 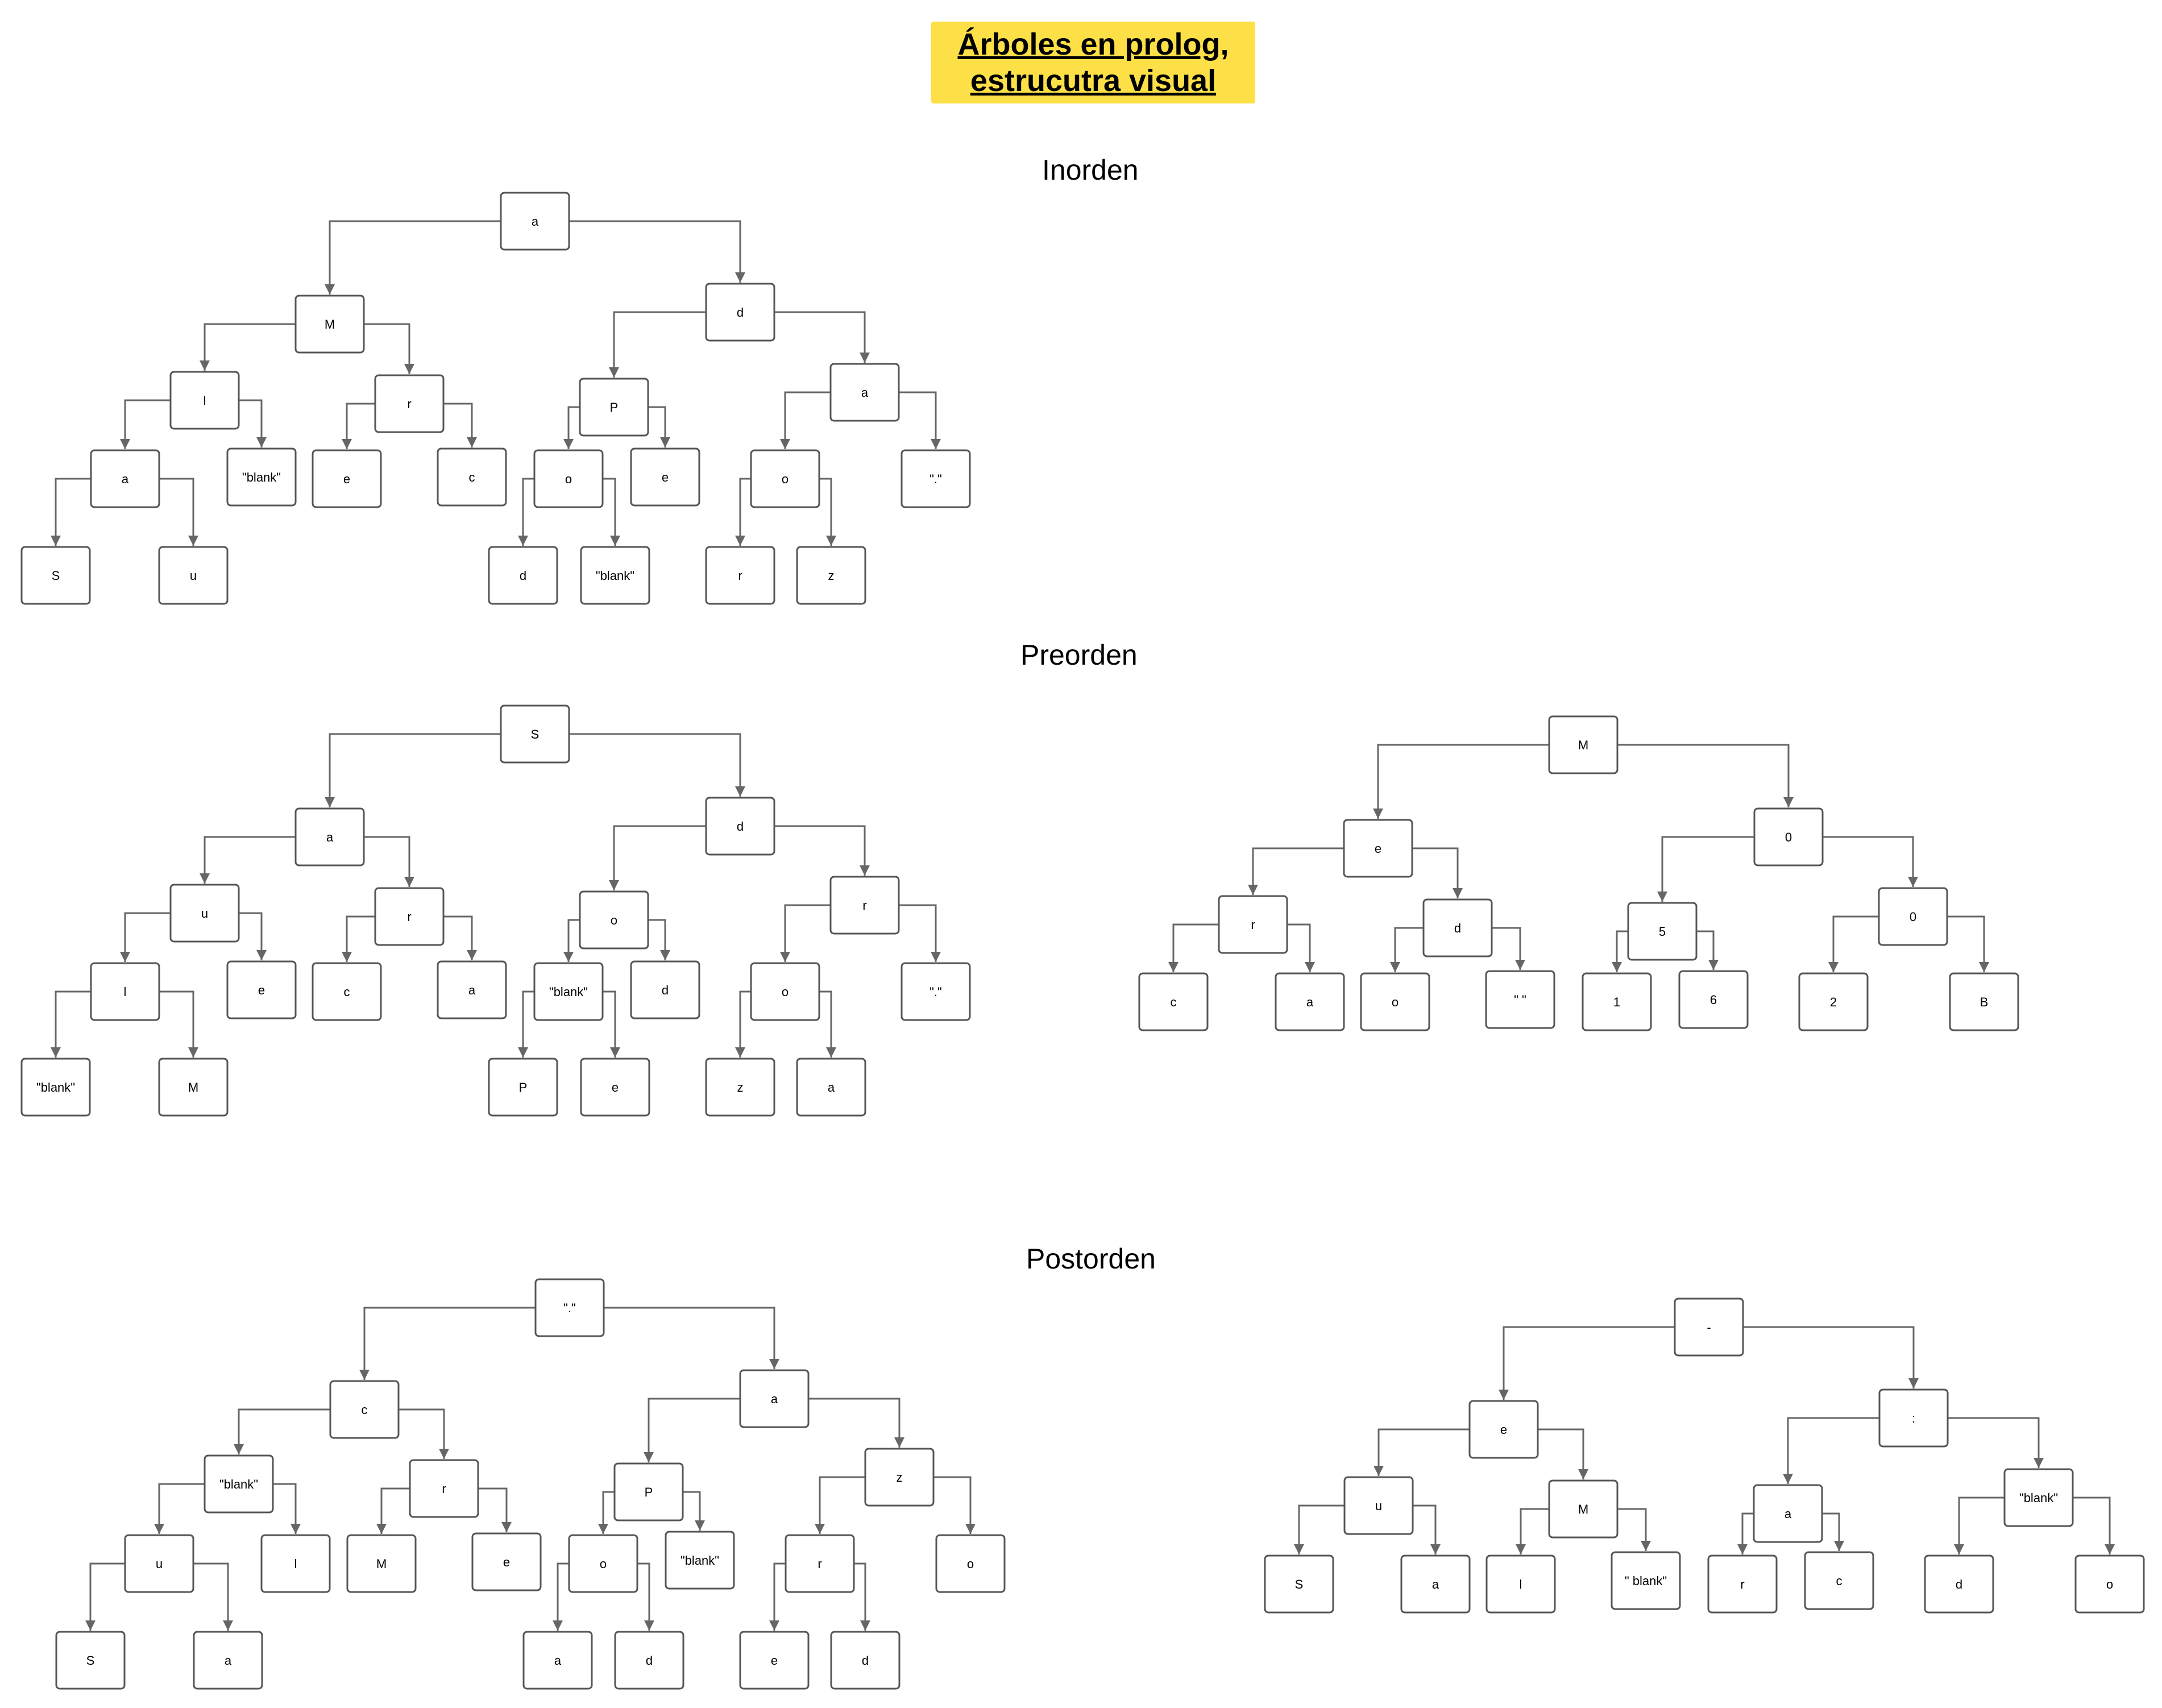 What do you see at coordinates (1913, 1418) in the screenshot?
I see `tree-node-sym2: :` at bounding box center [1913, 1418].